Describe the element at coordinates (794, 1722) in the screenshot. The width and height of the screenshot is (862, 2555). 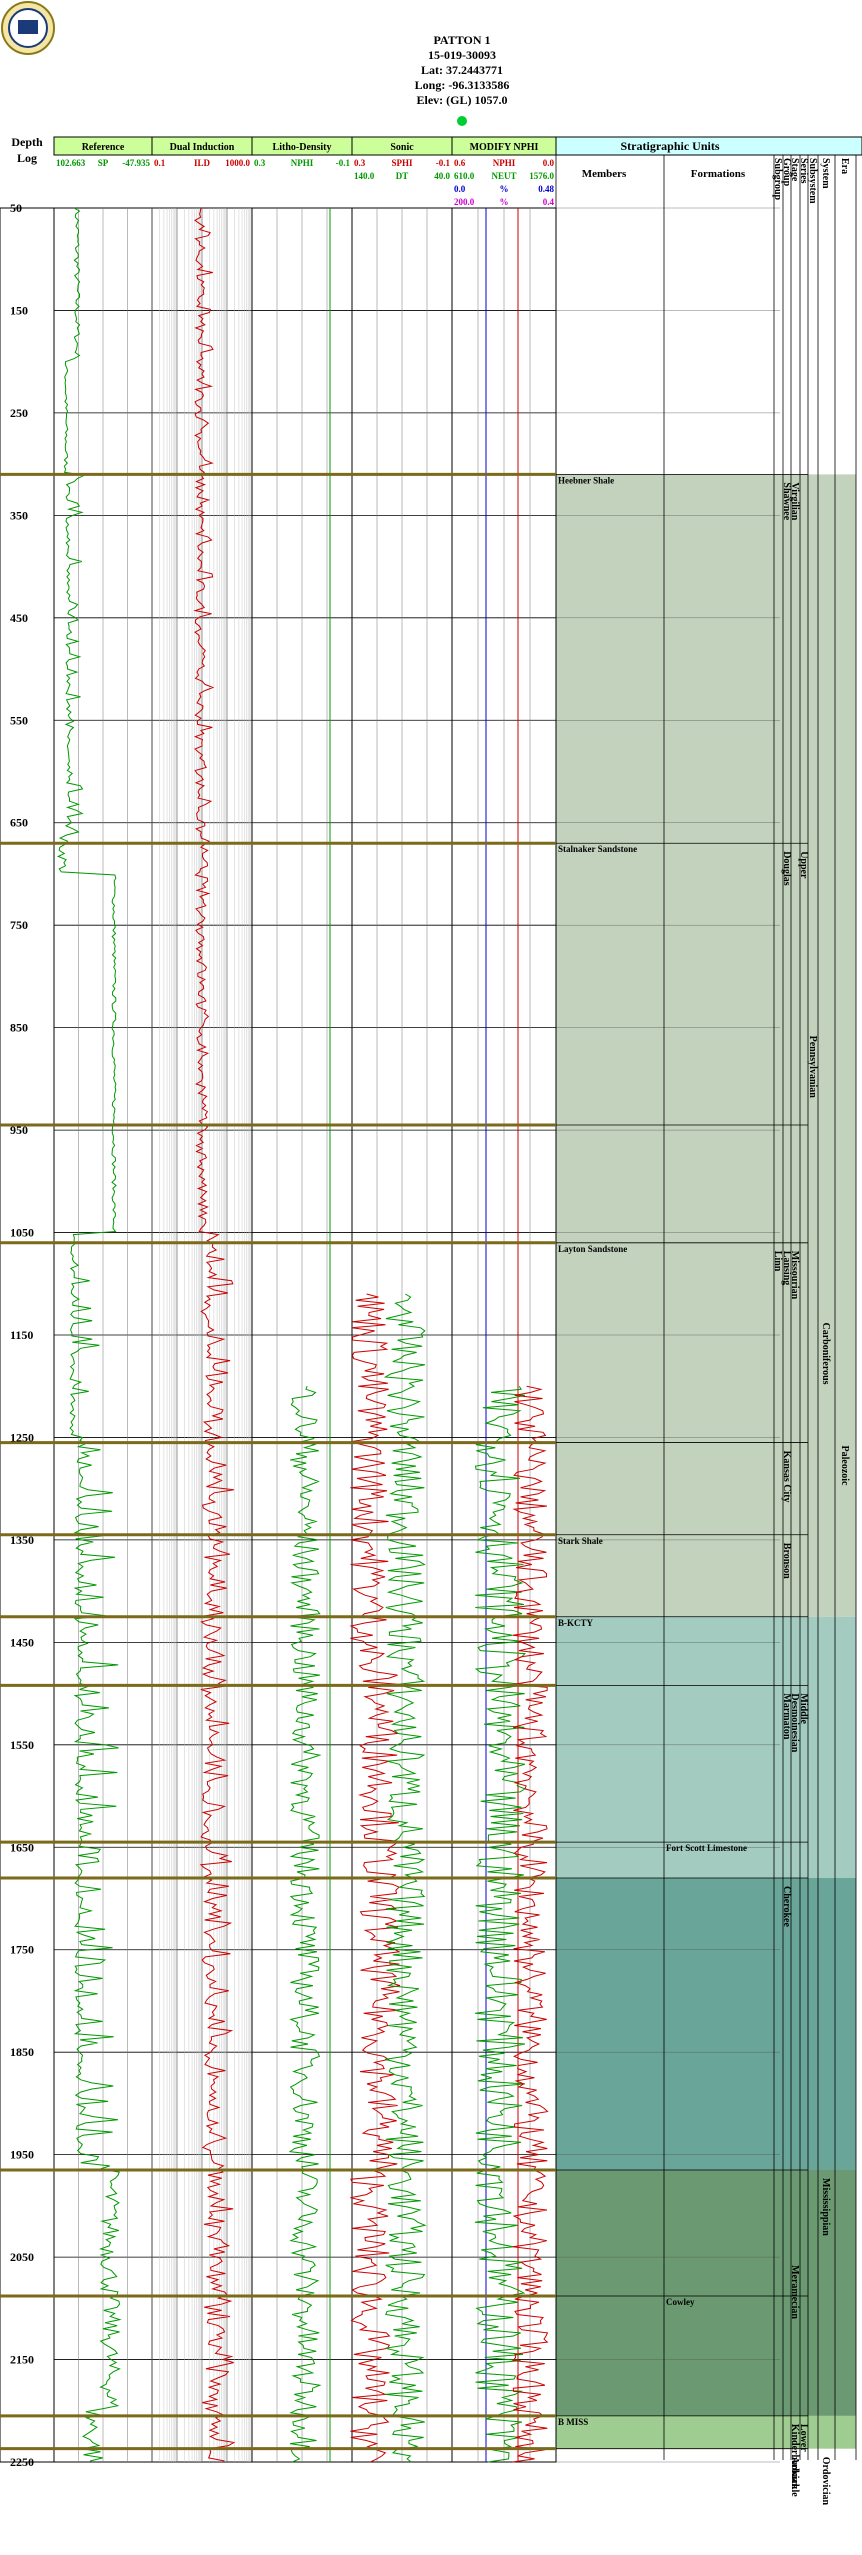
I see `strat-unit-label: Desmoinesian` at that location.